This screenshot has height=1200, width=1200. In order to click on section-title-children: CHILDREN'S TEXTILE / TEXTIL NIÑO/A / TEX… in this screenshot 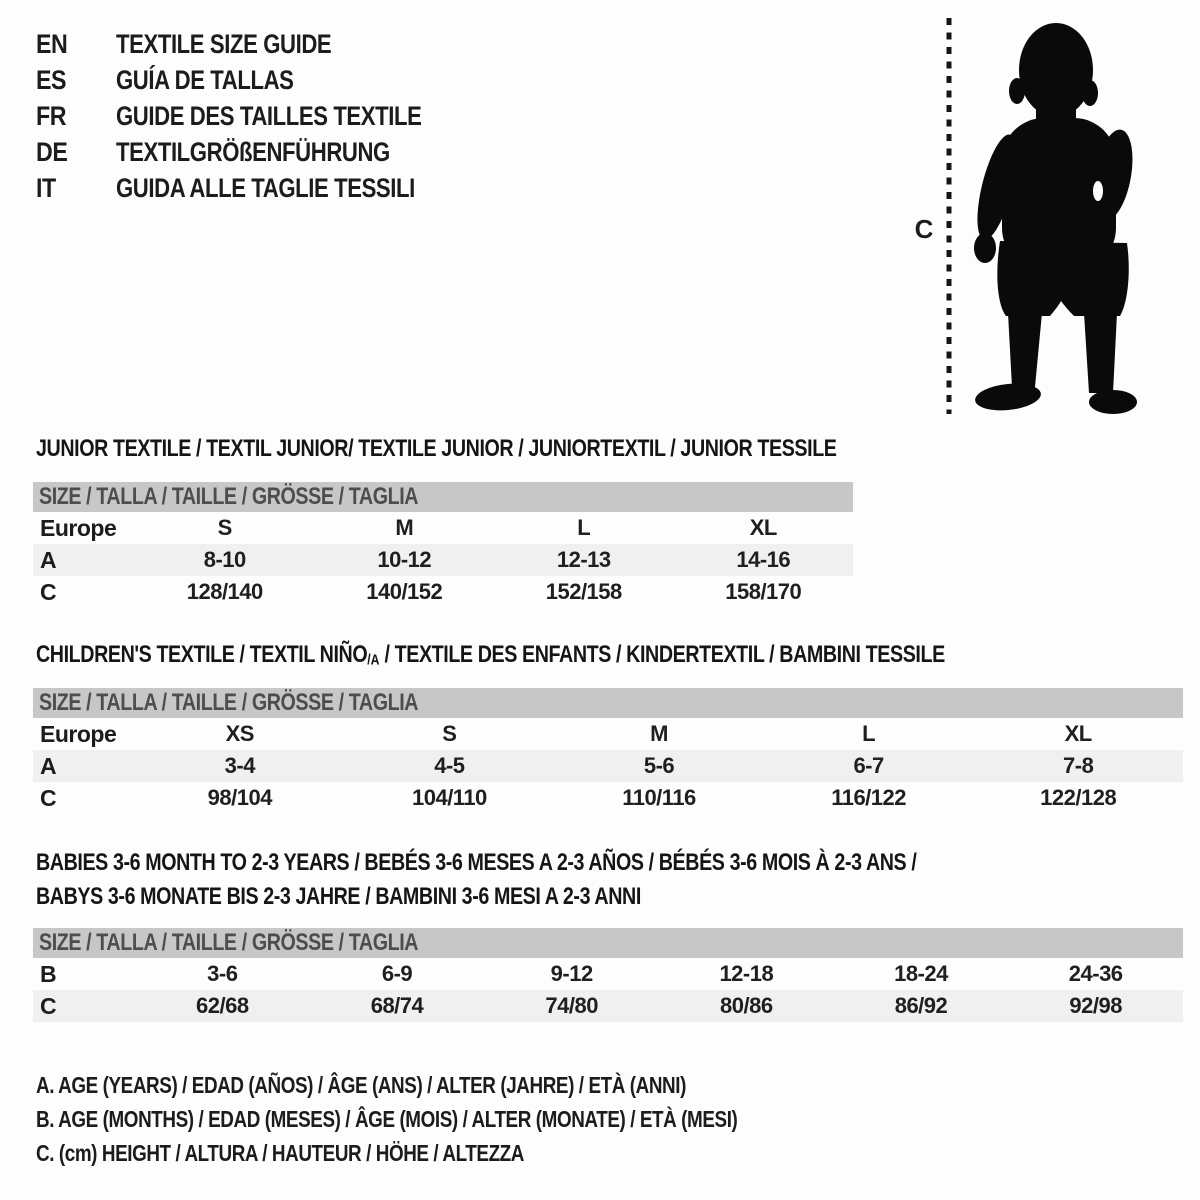, I will do `click(490, 655)`.